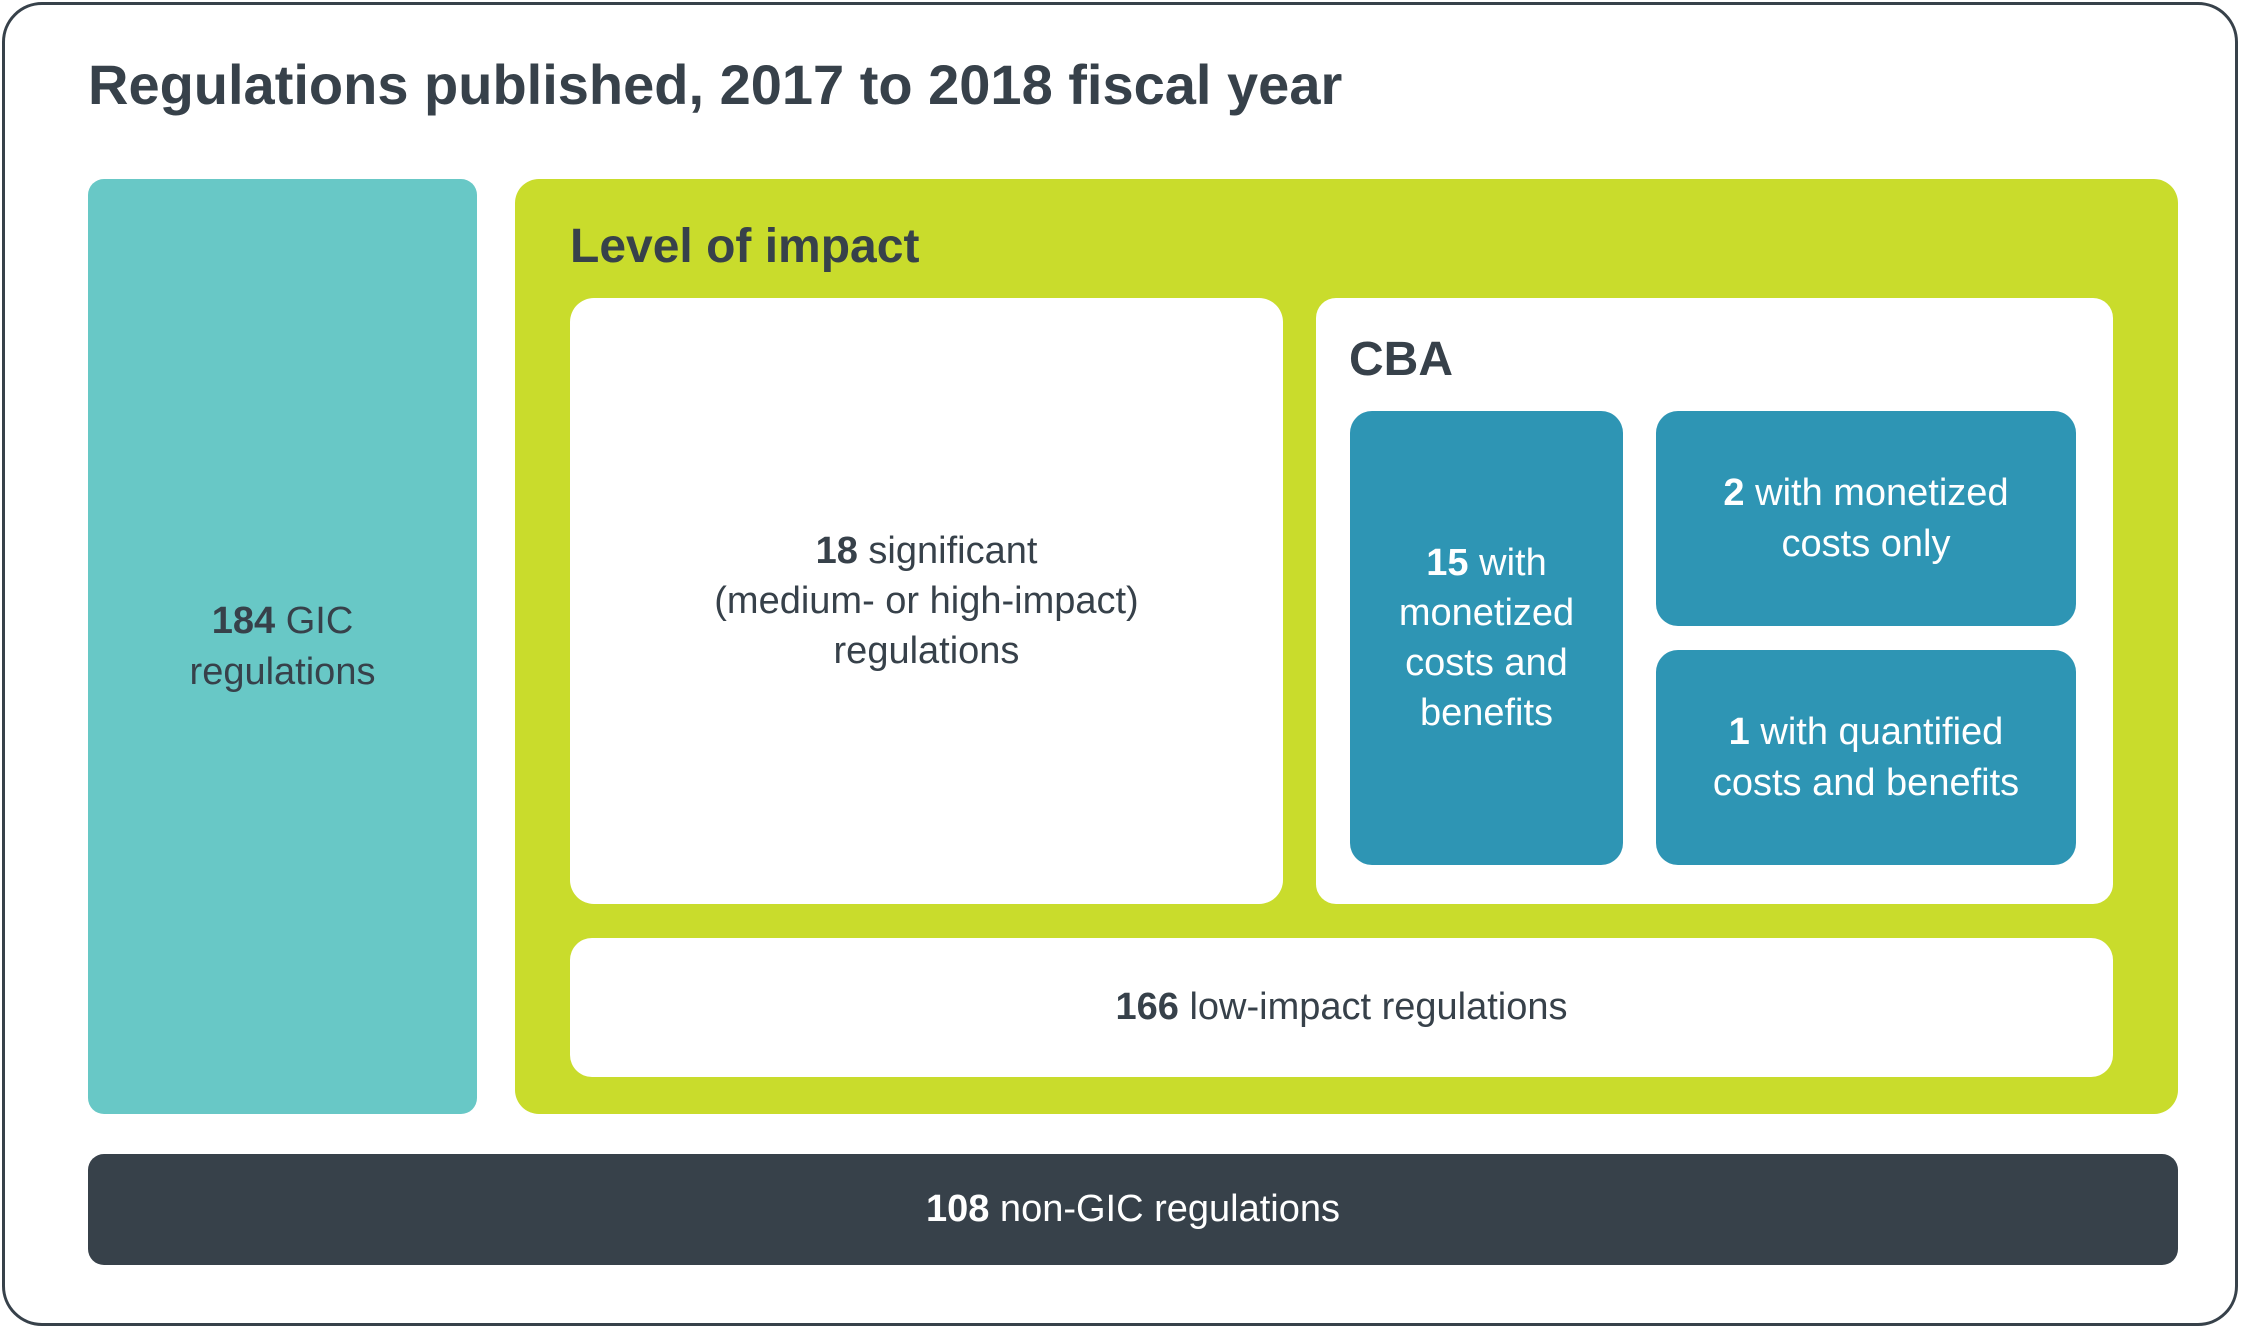  I want to click on non-gic-count: 108, so click(957, 1209).